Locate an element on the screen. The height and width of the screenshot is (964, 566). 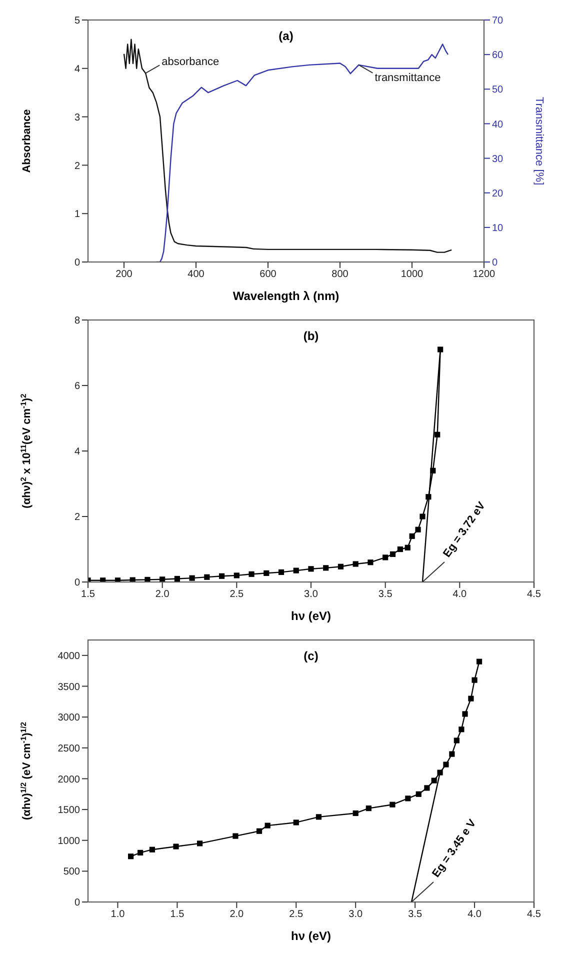
y2-tick-label: 50 is located at coordinates (498, 90).